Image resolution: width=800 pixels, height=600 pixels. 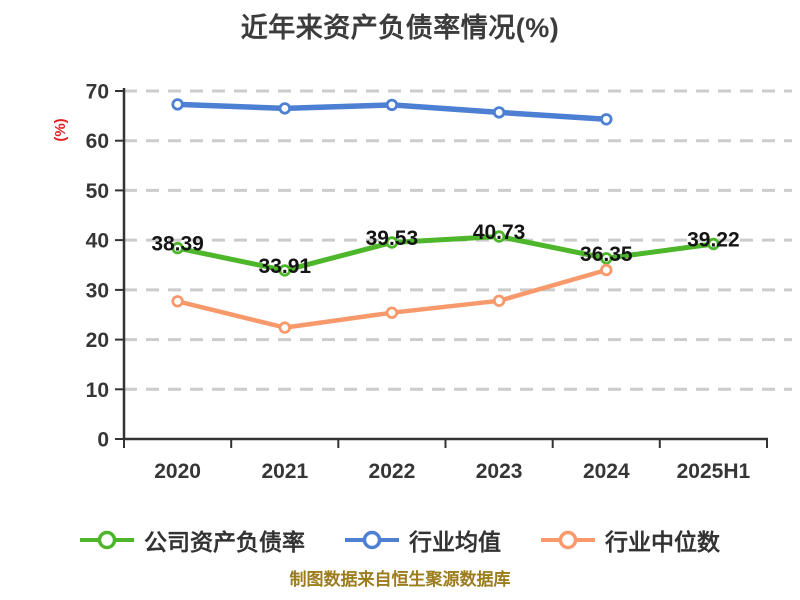 What do you see at coordinates (97, 92) in the screenshot?
I see `y-tick-label: 70` at bounding box center [97, 92].